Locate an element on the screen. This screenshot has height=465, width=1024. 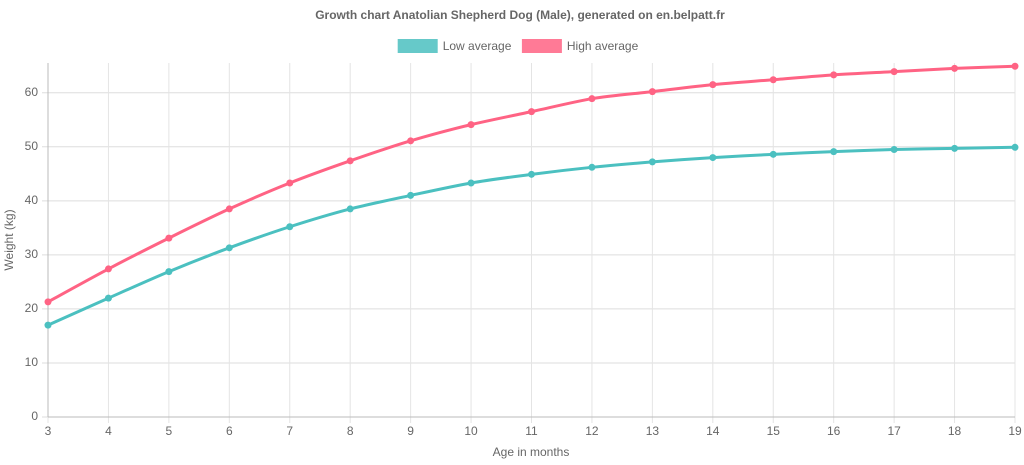
x-tick-label: 19 is located at coordinates (1015, 431).